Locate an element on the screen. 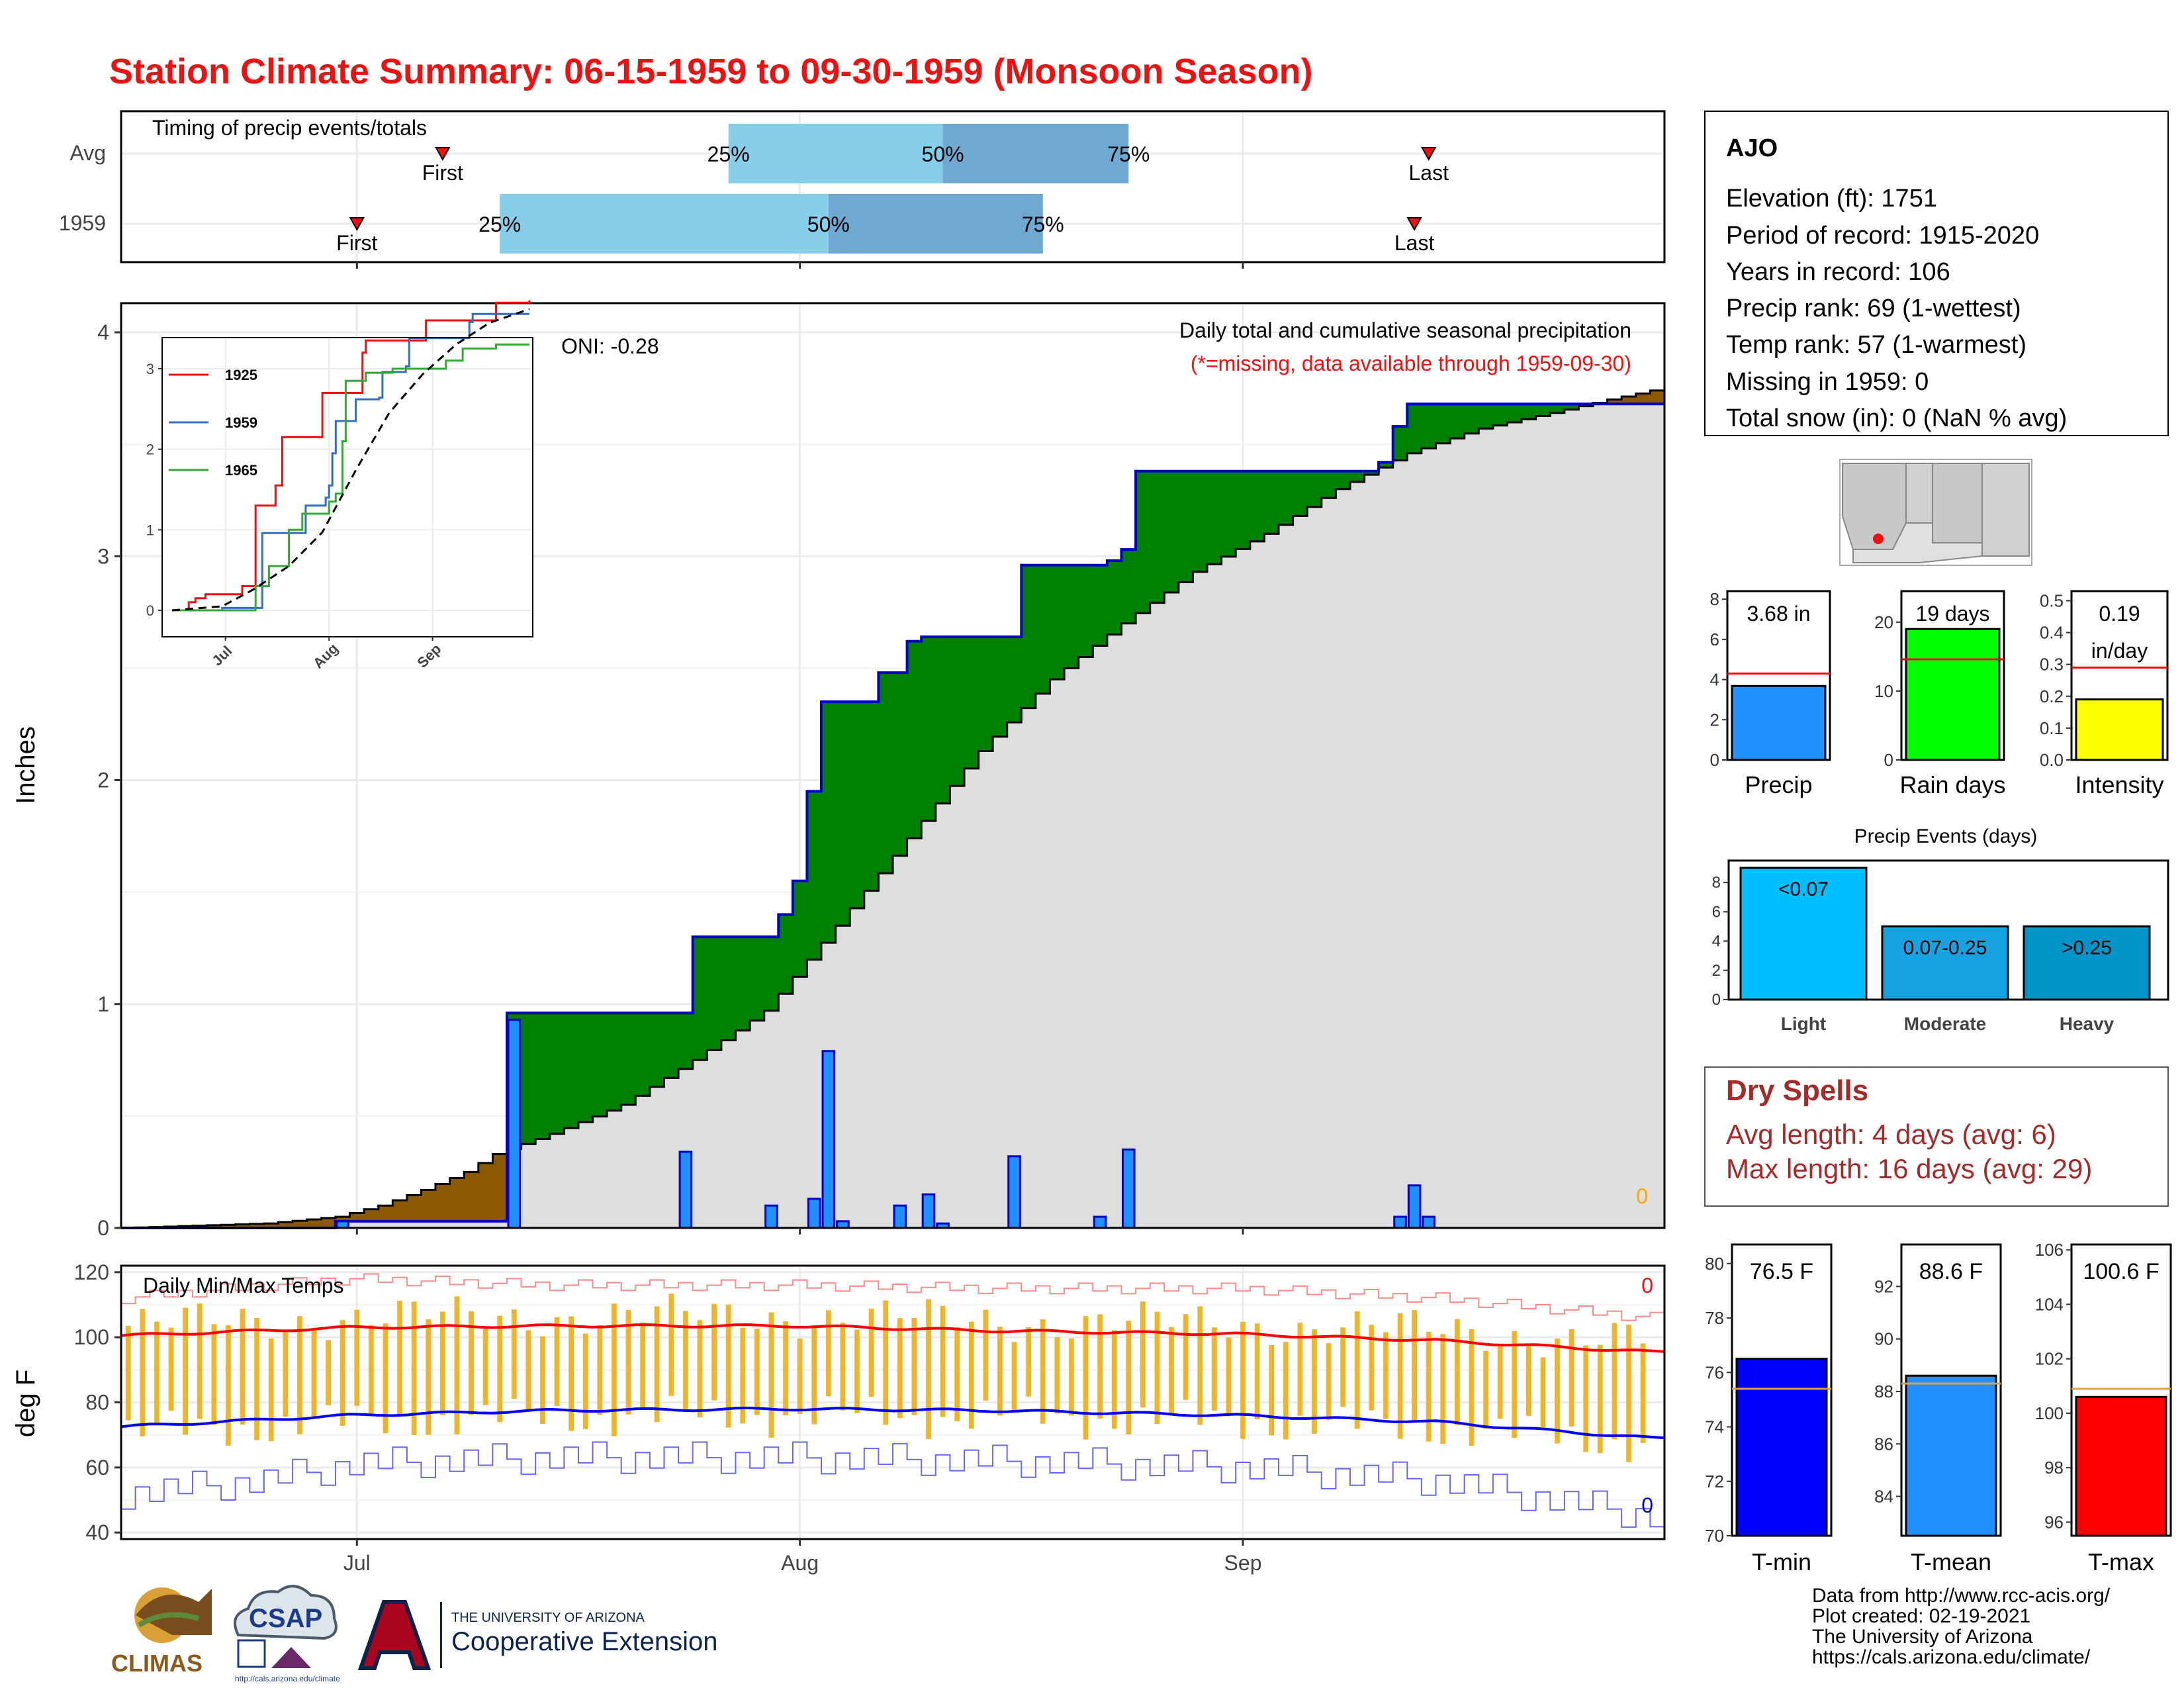 Image resolution: width=2184 pixels, height=1688 pixels. events-y-tick-label: 8 is located at coordinates (1716, 883).